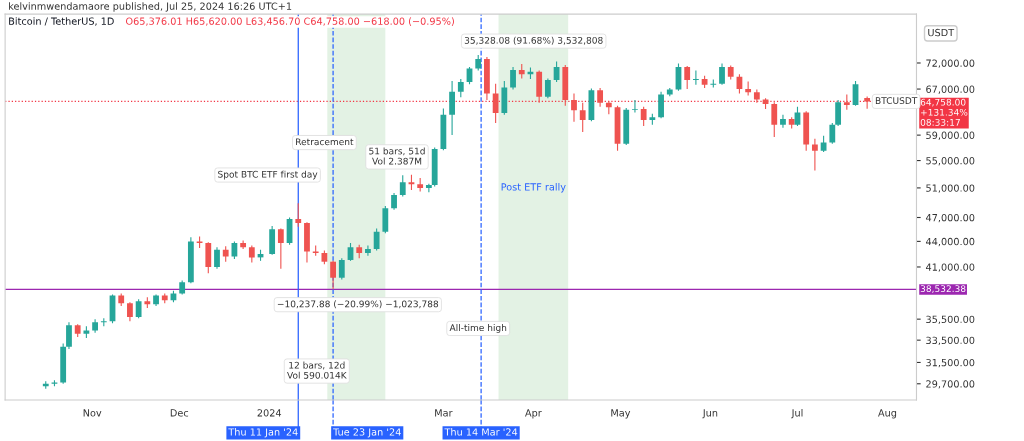  What do you see at coordinates (481, 432) in the screenshot?
I see `ref-line-label: Thu 14 Mar '24` at bounding box center [481, 432].